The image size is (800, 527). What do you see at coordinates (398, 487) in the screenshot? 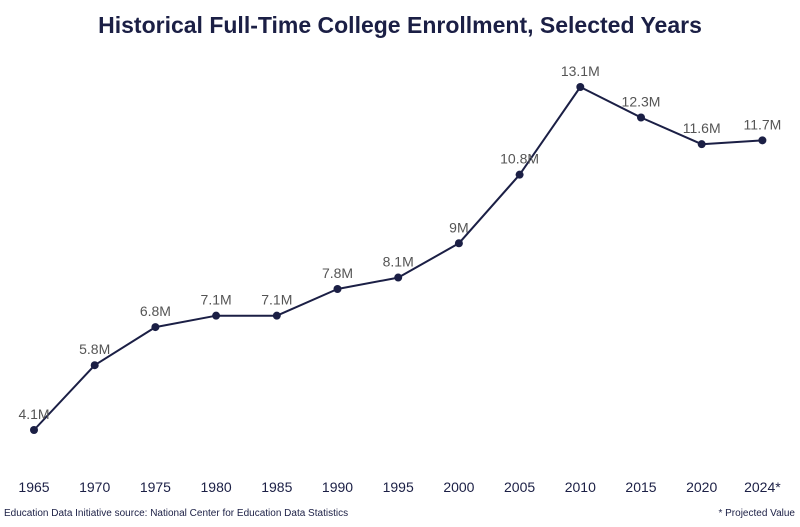
I see `x-tick-label: 1995` at bounding box center [398, 487].